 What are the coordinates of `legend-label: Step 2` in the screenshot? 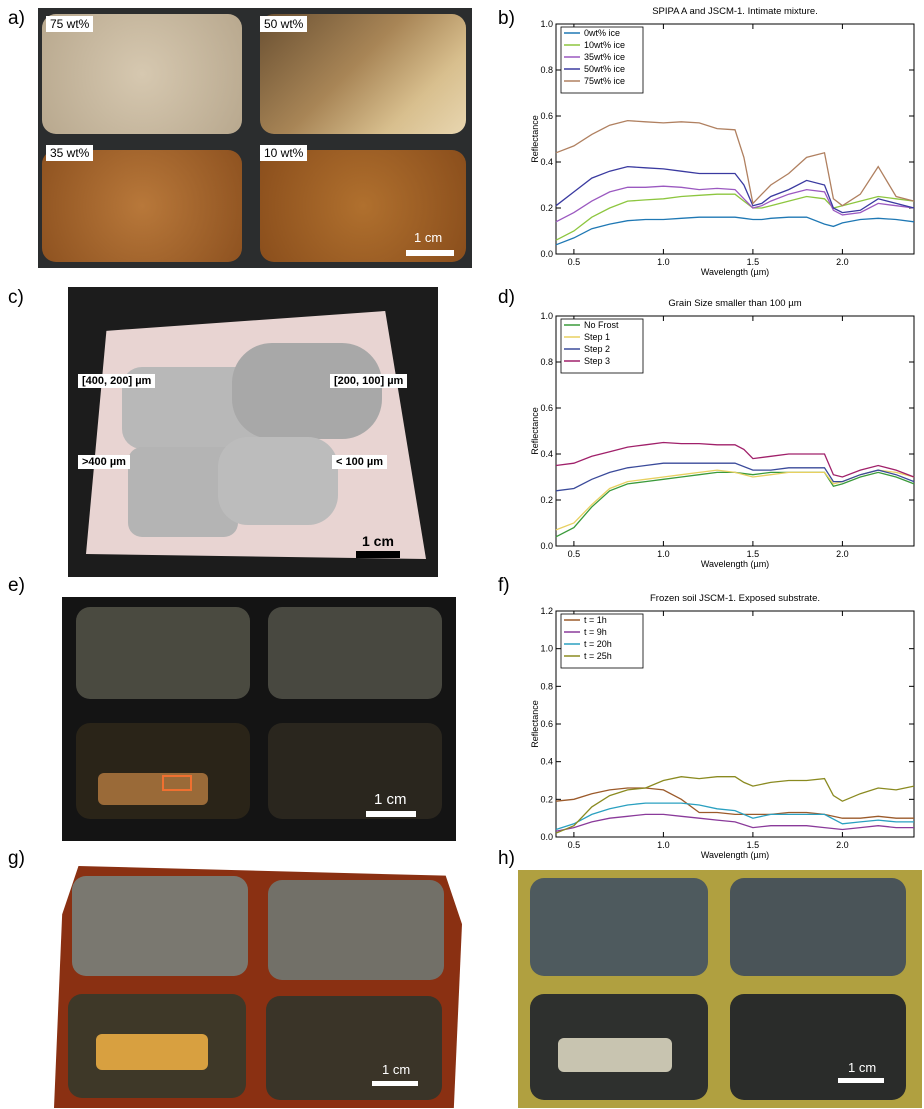 It's located at (597, 349).